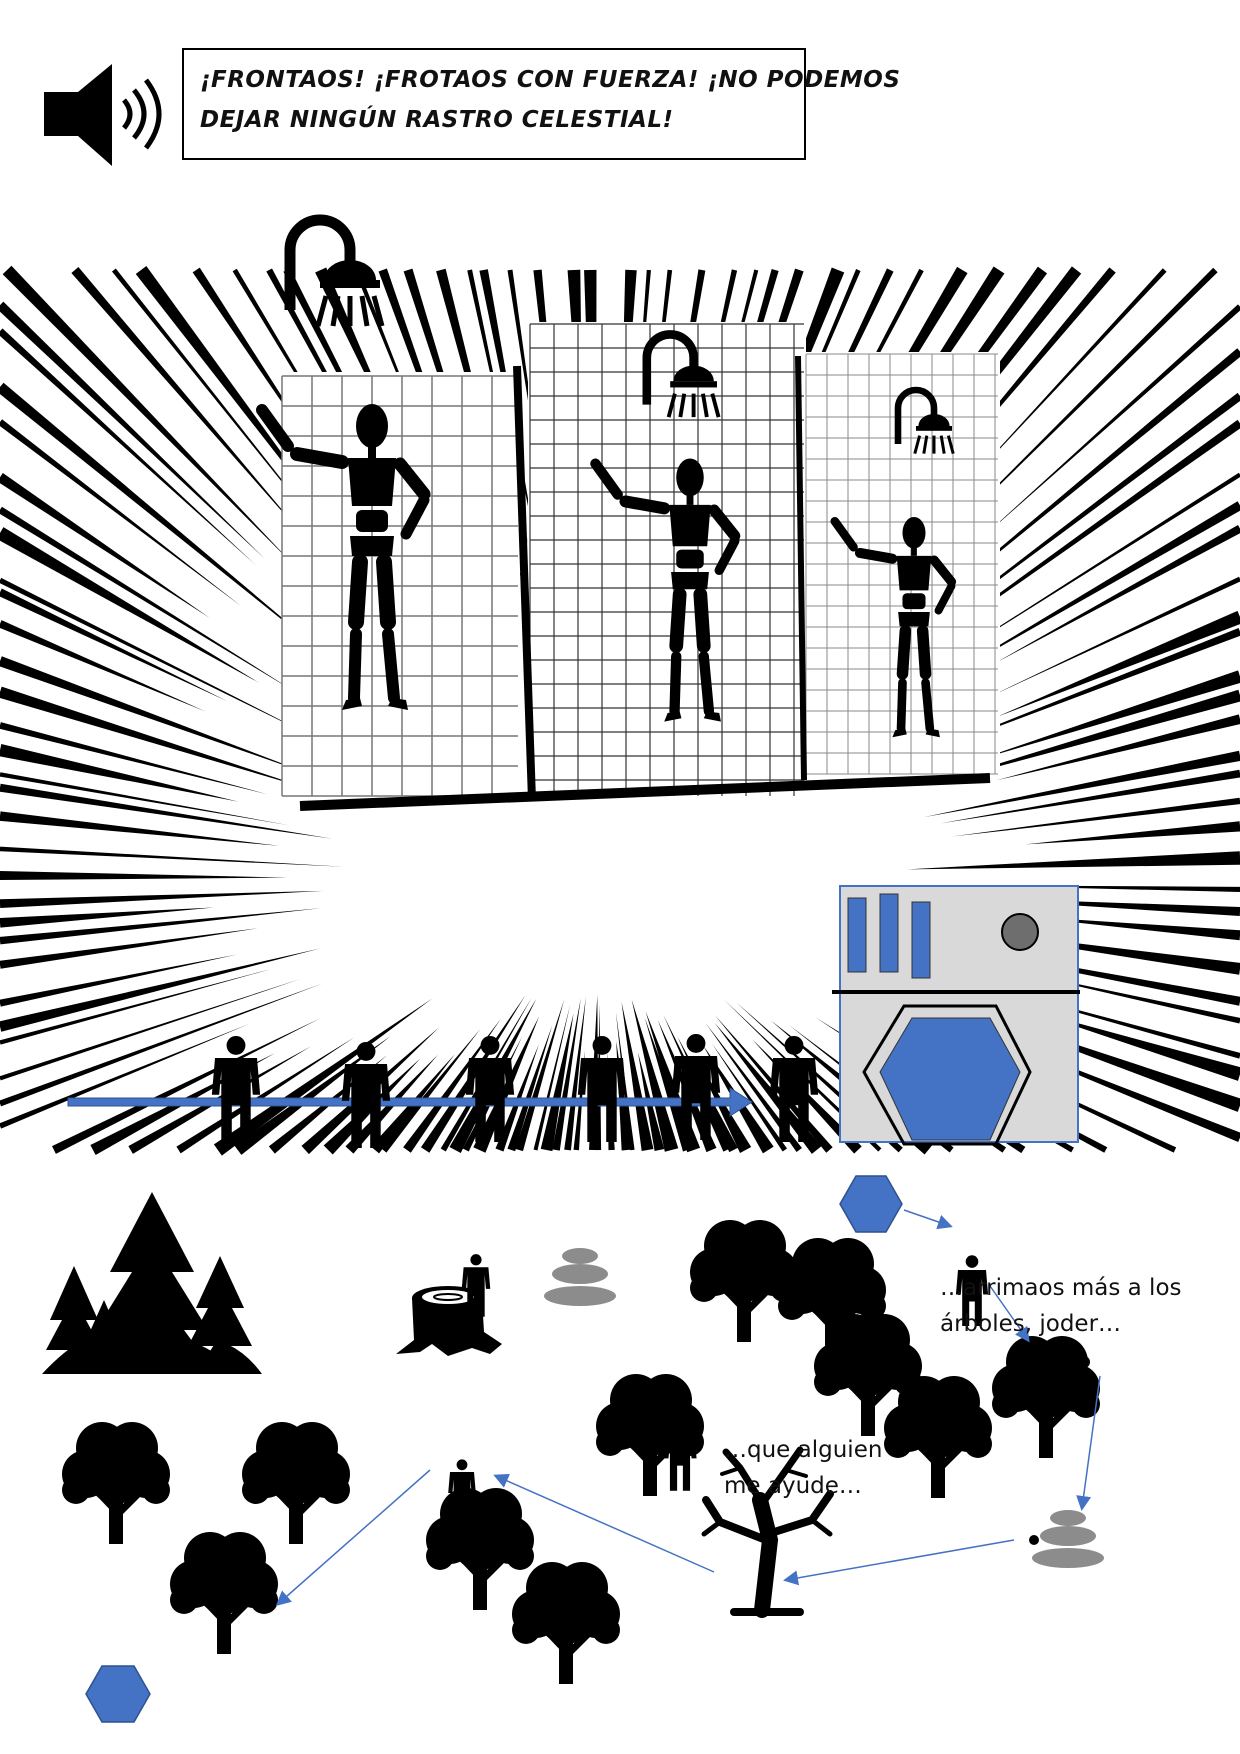 This screenshot has width=1240, height=1754. I want to click on bare-tree-icon, so click(767, 1532).